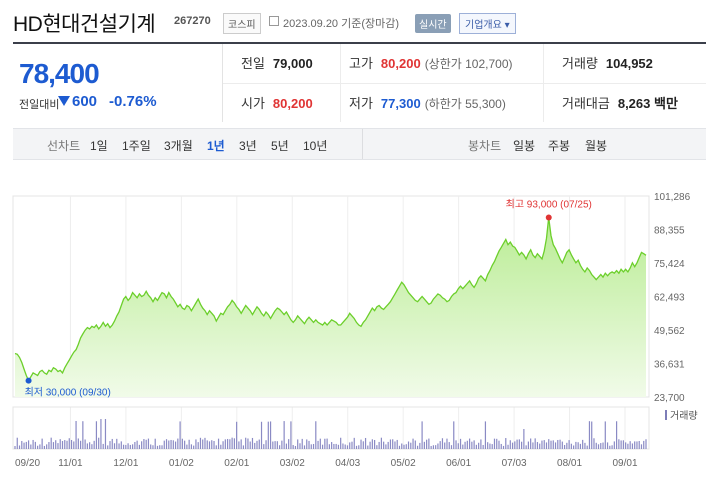 The height and width of the screenshot is (481, 706). What do you see at coordinates (315, 146) in the screenshot?
I see `period-10y: 10년` at bounding box center [315, 146].